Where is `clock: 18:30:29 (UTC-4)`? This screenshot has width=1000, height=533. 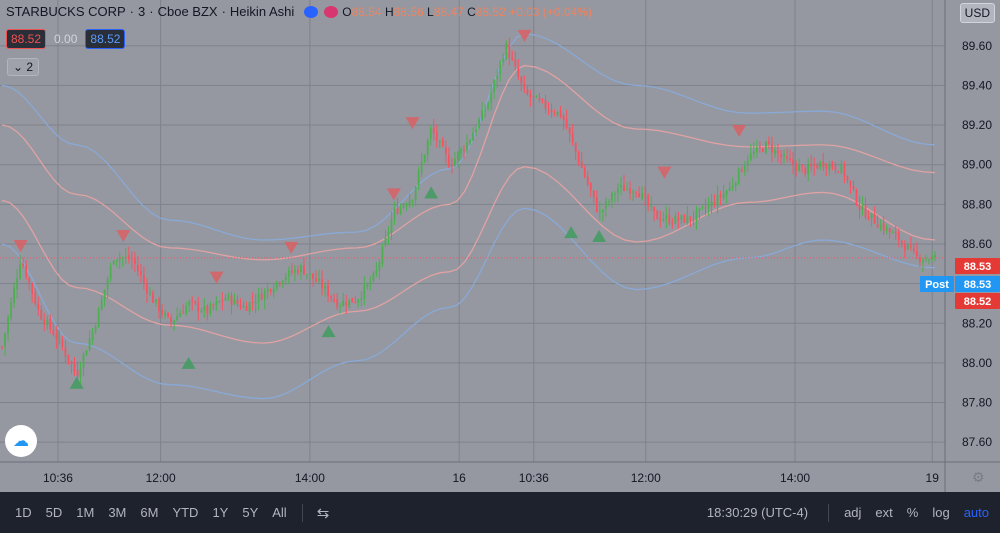 clock: 18:30:29 (UTC-4) is located at coordinates (757, 512).